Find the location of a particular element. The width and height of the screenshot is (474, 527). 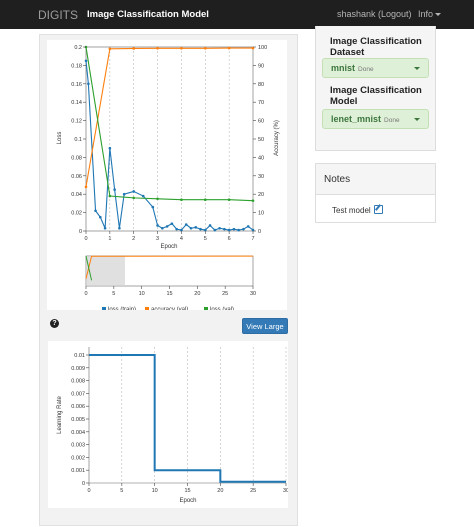

model-name: lenet_mnist is located at coordinates (356, 119).